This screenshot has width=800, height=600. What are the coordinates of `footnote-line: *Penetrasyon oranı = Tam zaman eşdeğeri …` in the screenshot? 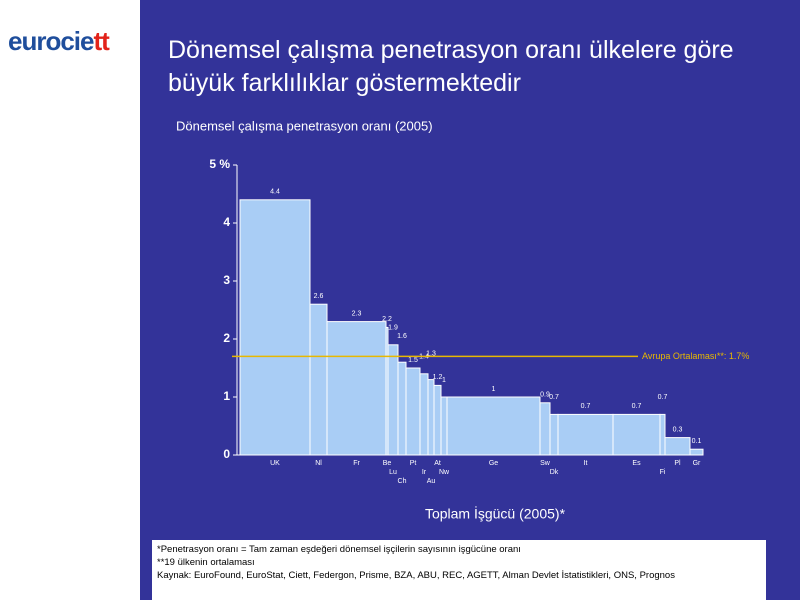 It's located at (339, 549).